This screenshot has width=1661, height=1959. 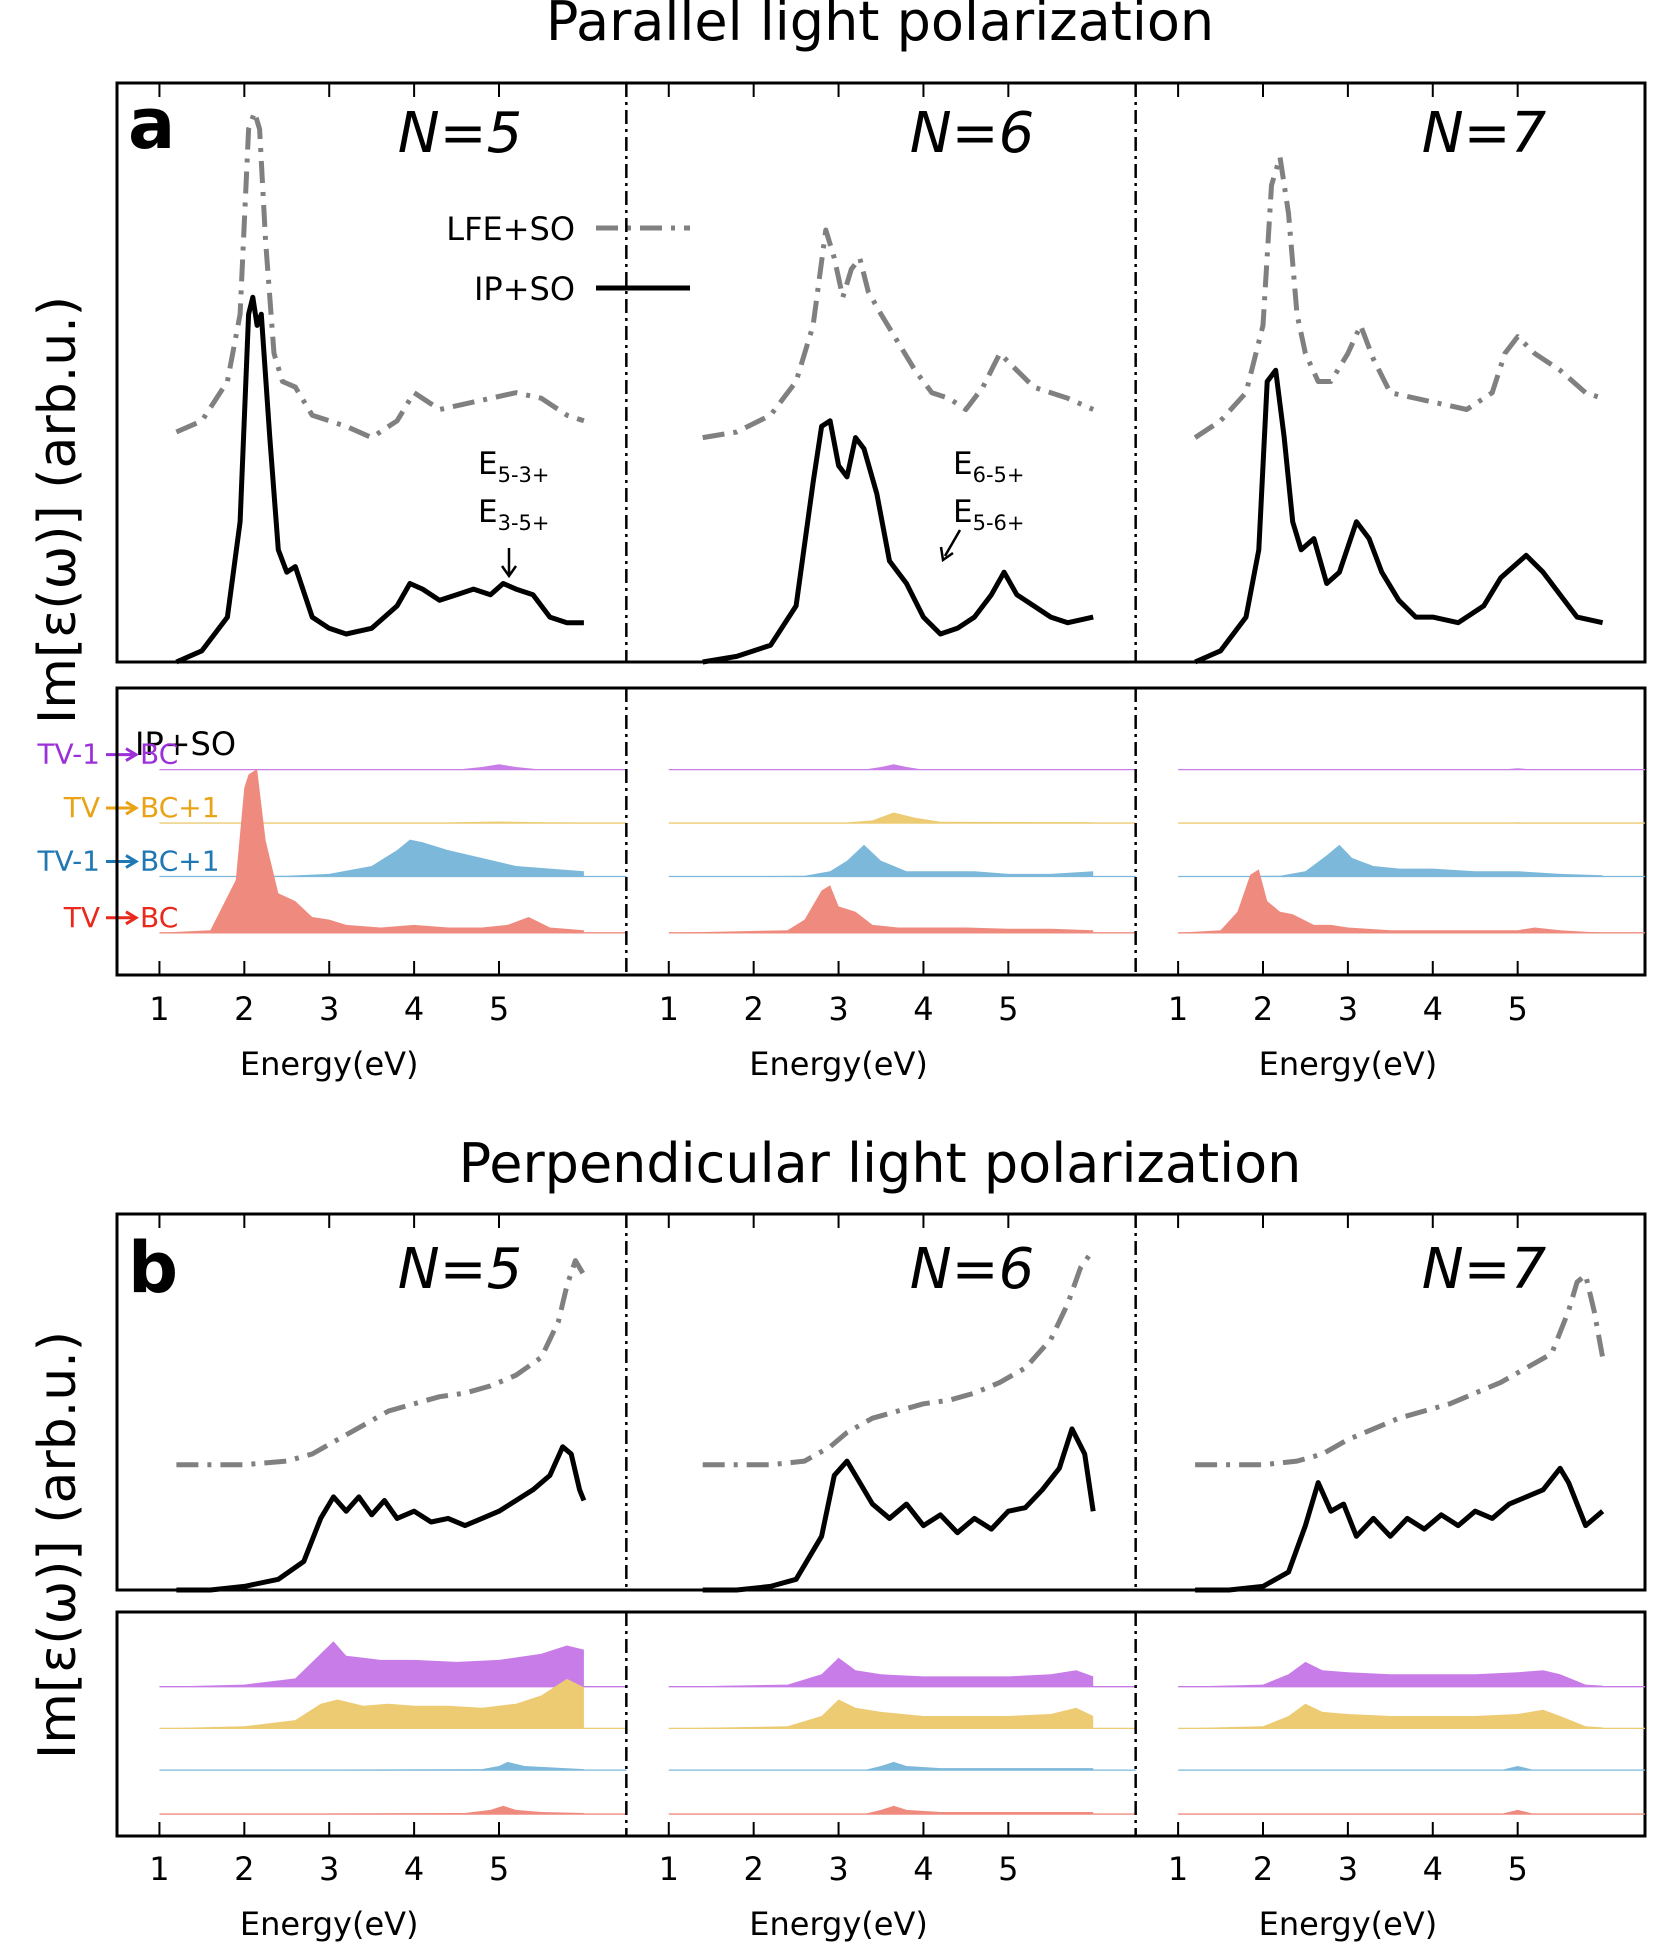 What do you see at coordinates (509, 563) in the screenshot?
I see `annotation-arrow` at bounding box center [509, 563].